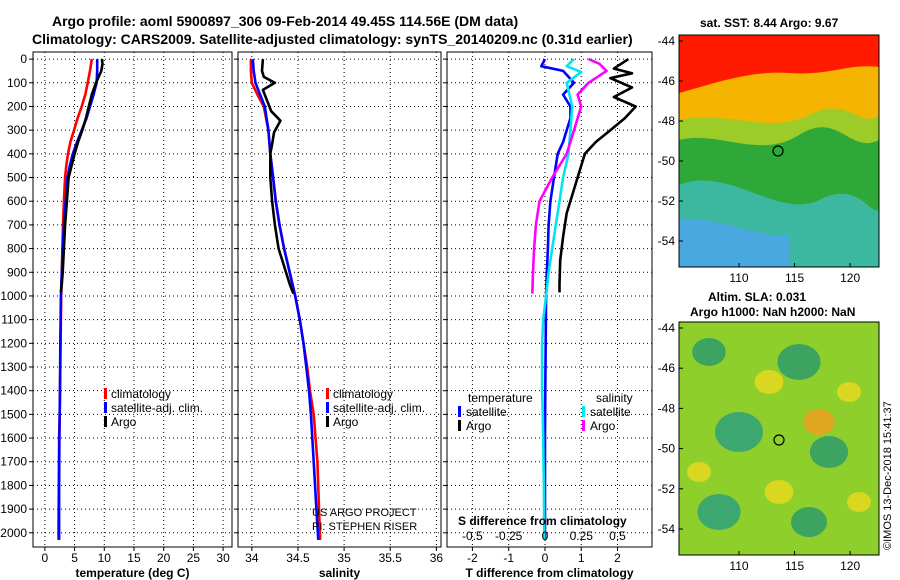 The width and height of the screenshot is (900, 580). Describe the element at coordinates (437, 558) in the screenshot. I see `x-tick-label: 36` at that location.